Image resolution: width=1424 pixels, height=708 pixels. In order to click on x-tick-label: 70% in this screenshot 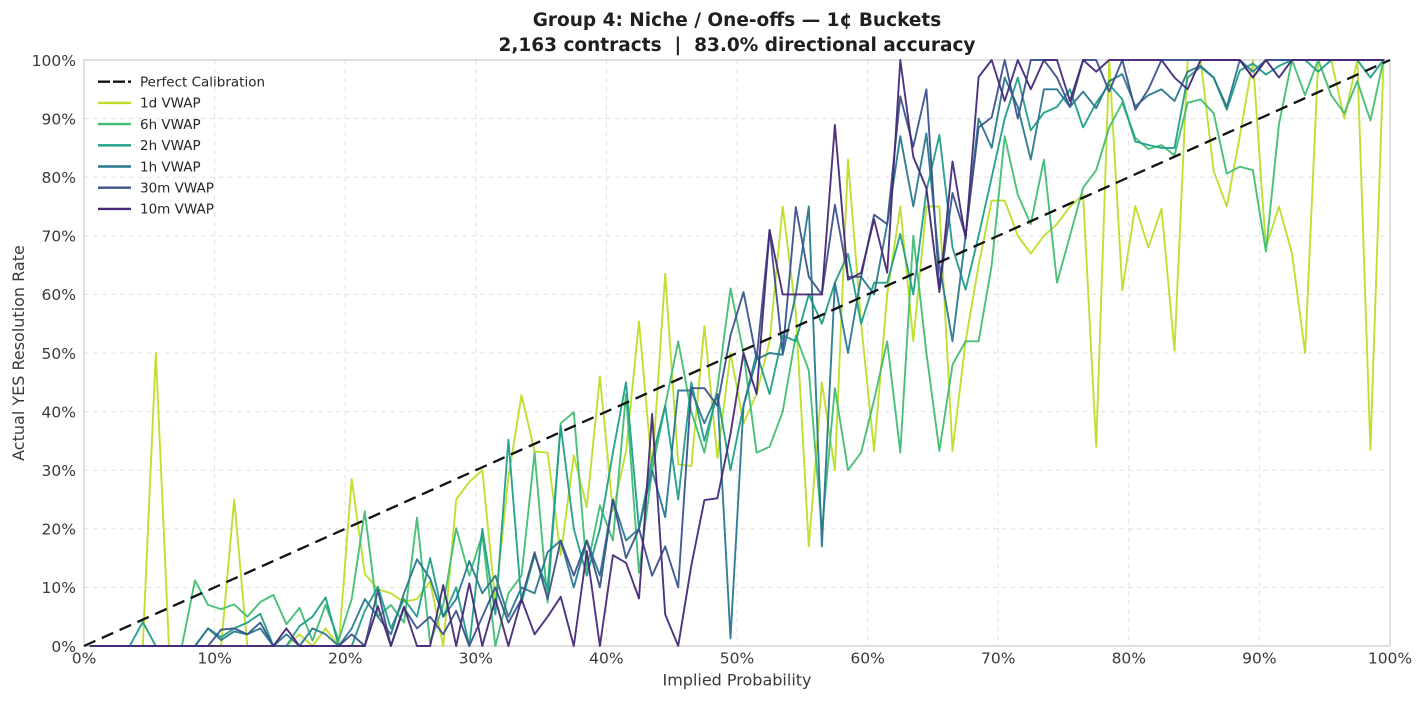, I will do `click(998, 659)`.